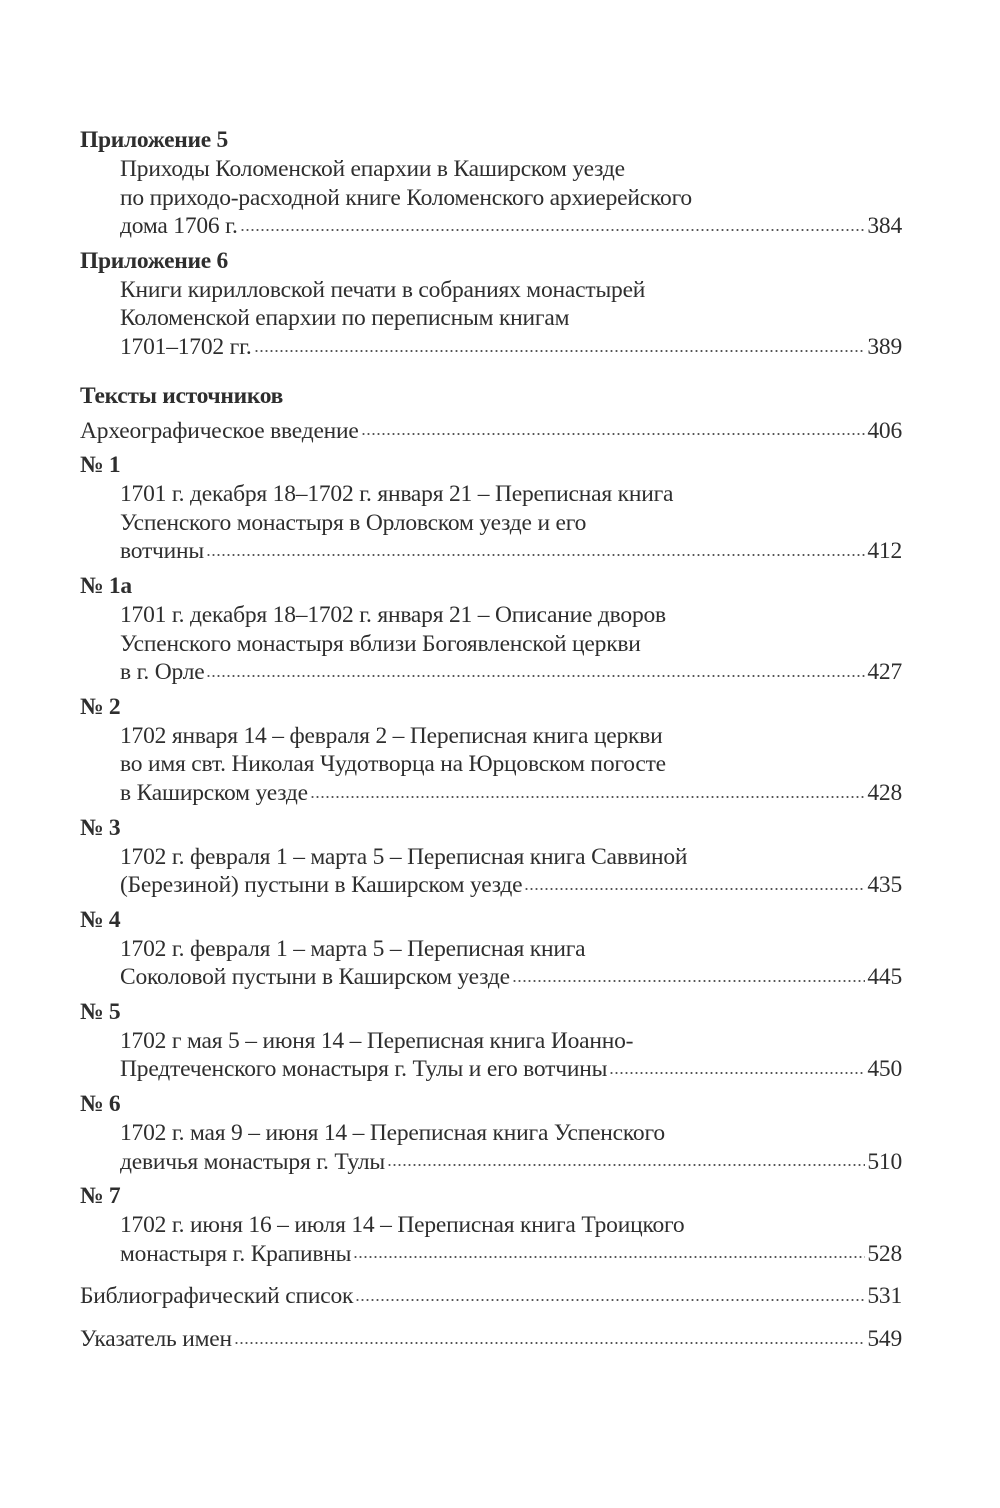 The height and width of the screenshot is (1508, 1000). I want to click on page-number: 445, so click(884, 977).